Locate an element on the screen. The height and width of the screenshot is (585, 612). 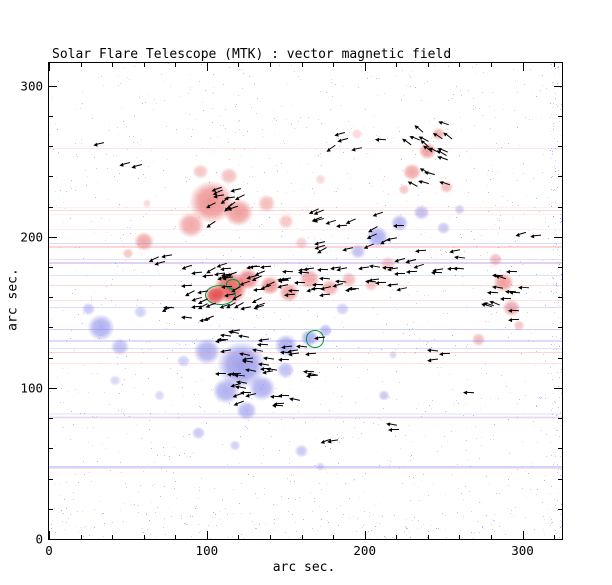
x-tick-label: 100 is located at coordinates (207, 550).